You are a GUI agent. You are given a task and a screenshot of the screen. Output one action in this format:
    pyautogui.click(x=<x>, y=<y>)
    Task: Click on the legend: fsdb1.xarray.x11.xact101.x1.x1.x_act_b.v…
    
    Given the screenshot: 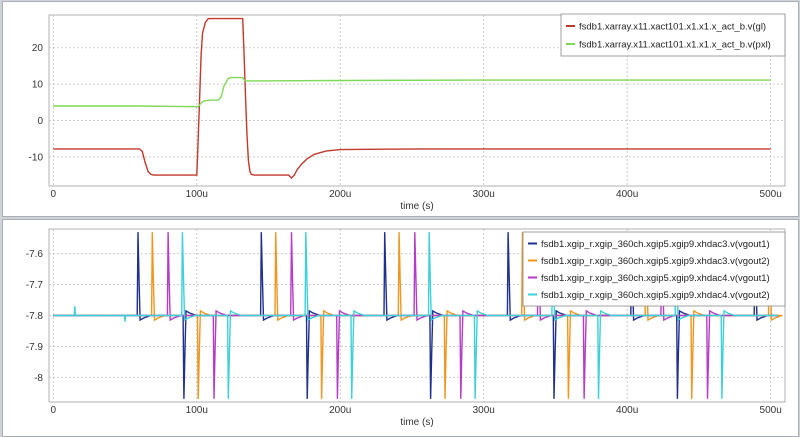 What is the action you would take?
    pyautogui.click(x=673, y=35)
    